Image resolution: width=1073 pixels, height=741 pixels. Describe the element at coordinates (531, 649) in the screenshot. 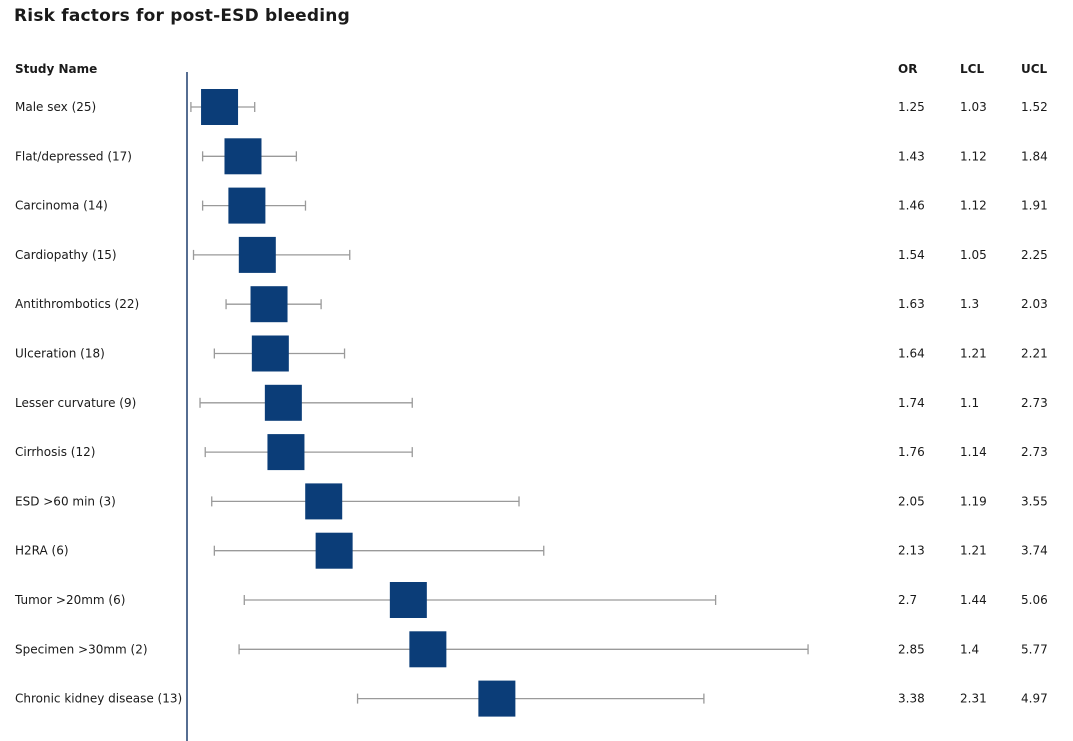

I see `forest-row: Specimen >30mm (2) 2.85 1.4 5.77` at that location.